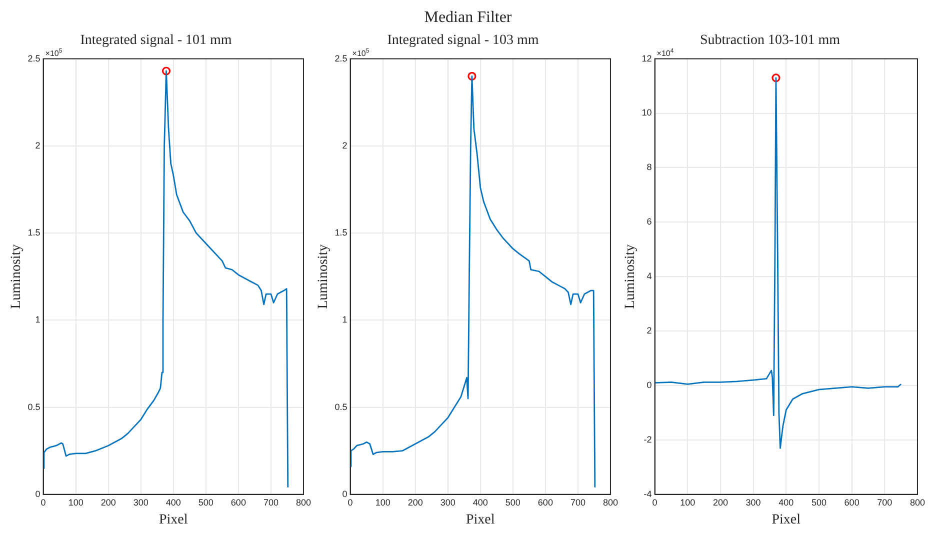 Image resolution: width=936 pixels, height=535 pixels. What do you see at coordinates (463, 40) in the screenshot?
I see `chart-title: Integrated signal - 103 mm` at bounding box center [463, 40].